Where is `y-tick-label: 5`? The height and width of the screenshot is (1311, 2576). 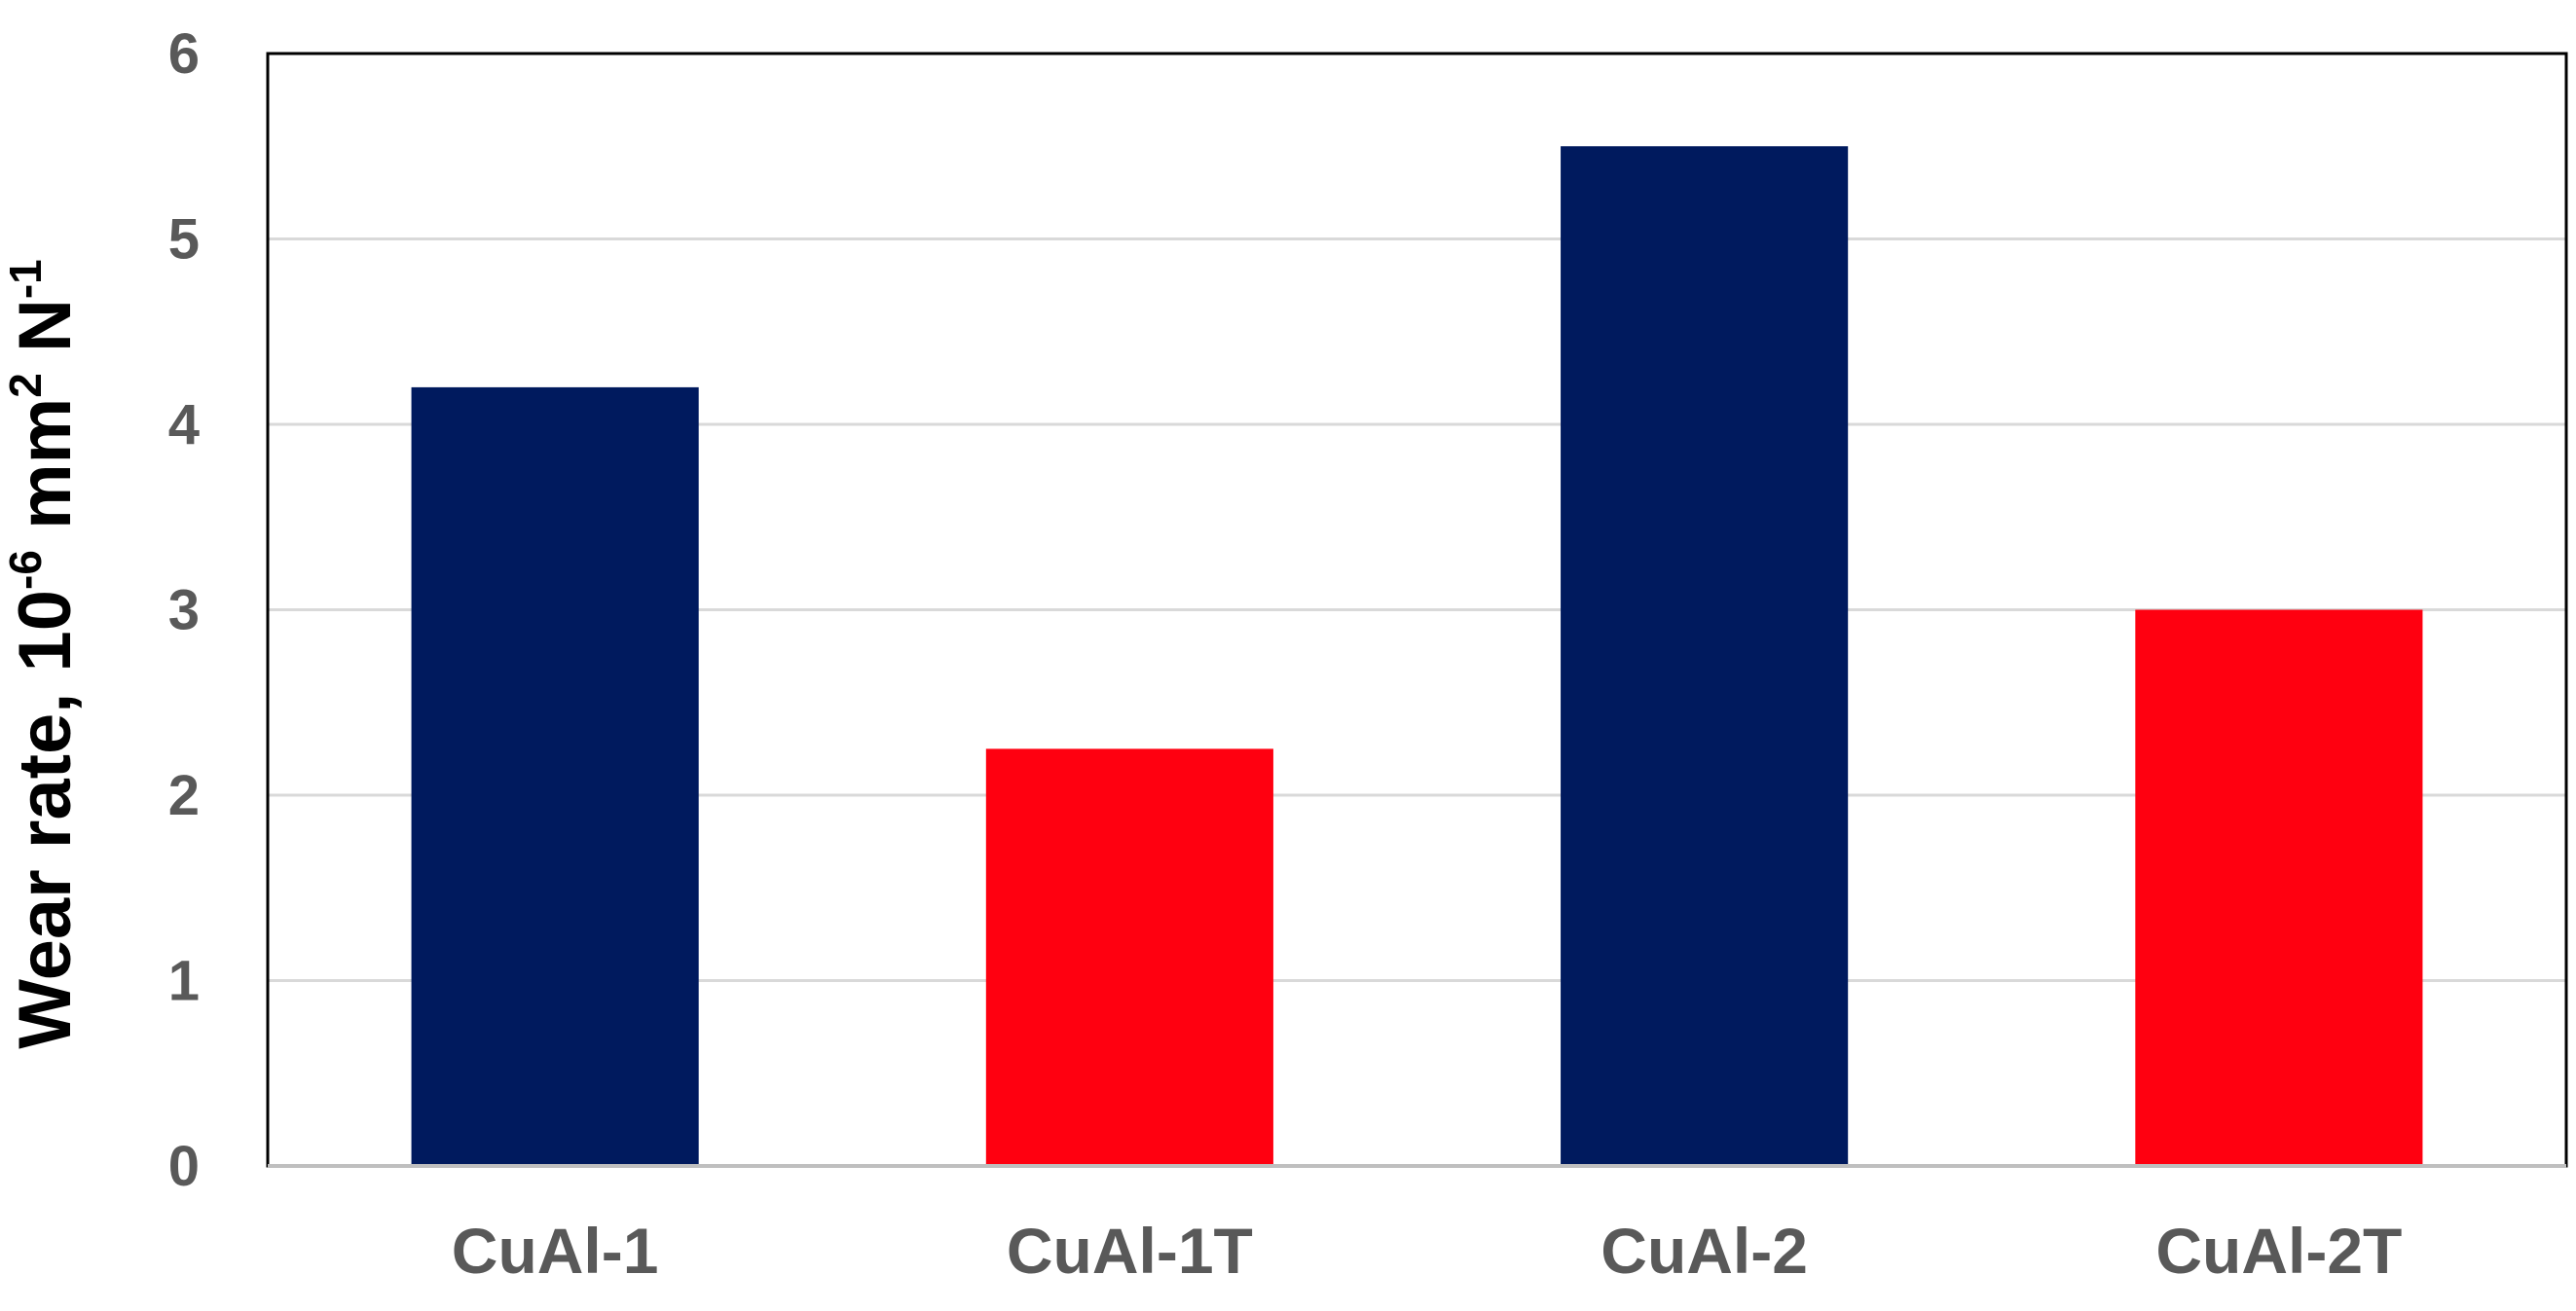 y-tick-label: 5 is located at coordinates (184, 240).